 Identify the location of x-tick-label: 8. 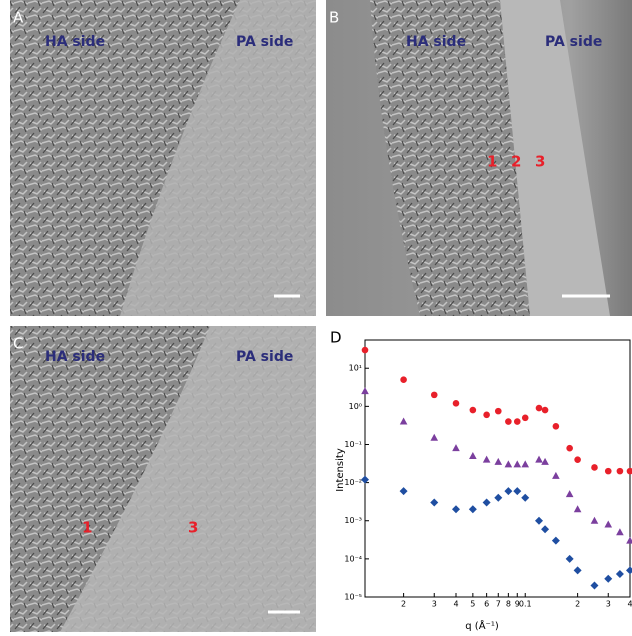
(508, 604).